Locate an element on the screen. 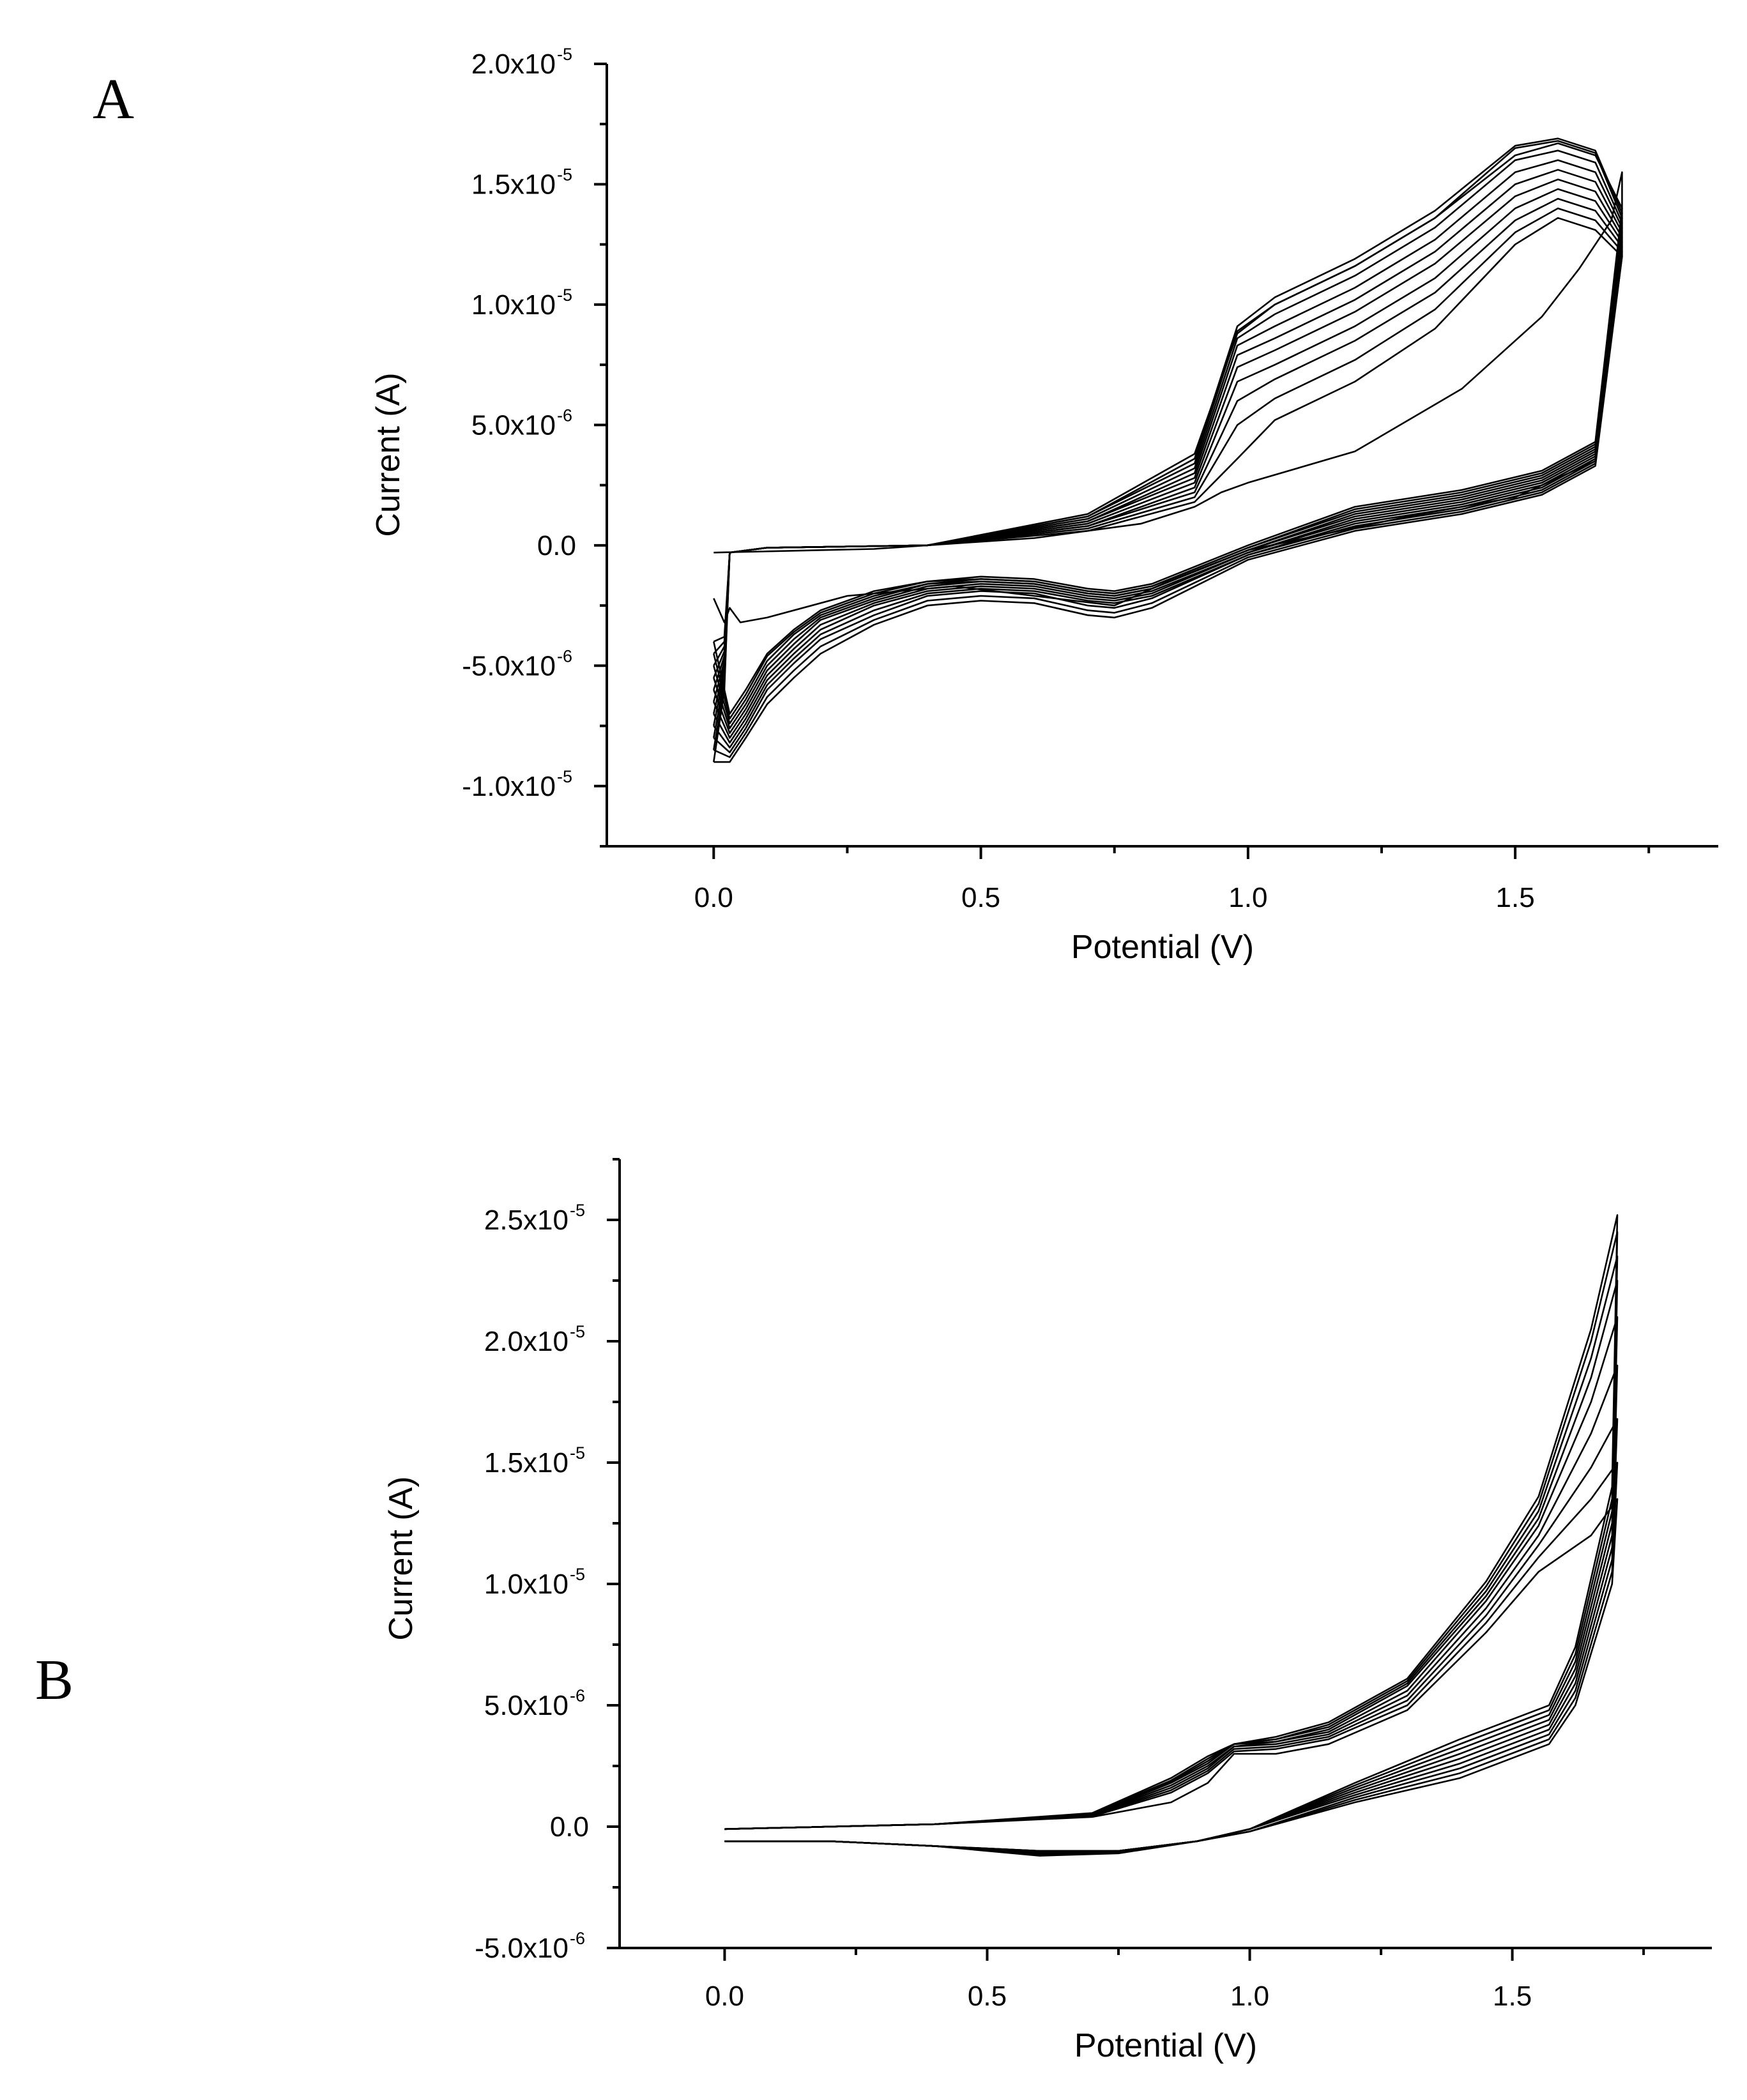 Image resolution: width=1747 pixels, height=2100 pixels. chart-a-y-tick-label: 5.0x10 is located at coordinates (513, 425).